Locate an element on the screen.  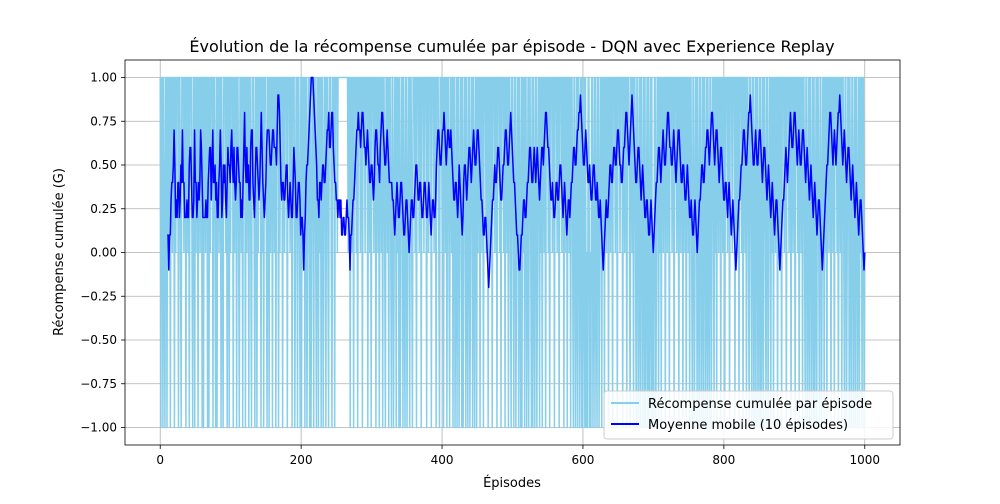
y-tick-label: 1.00 is located at coordinates (103, 78).